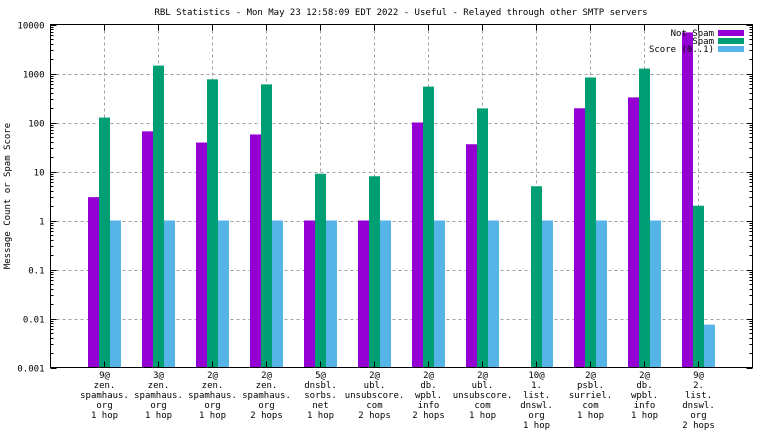  What do you see at coordinates (34, 76) in the screenshot?
I see `y-tick-label: 1000` at bounding box center [34, 76].